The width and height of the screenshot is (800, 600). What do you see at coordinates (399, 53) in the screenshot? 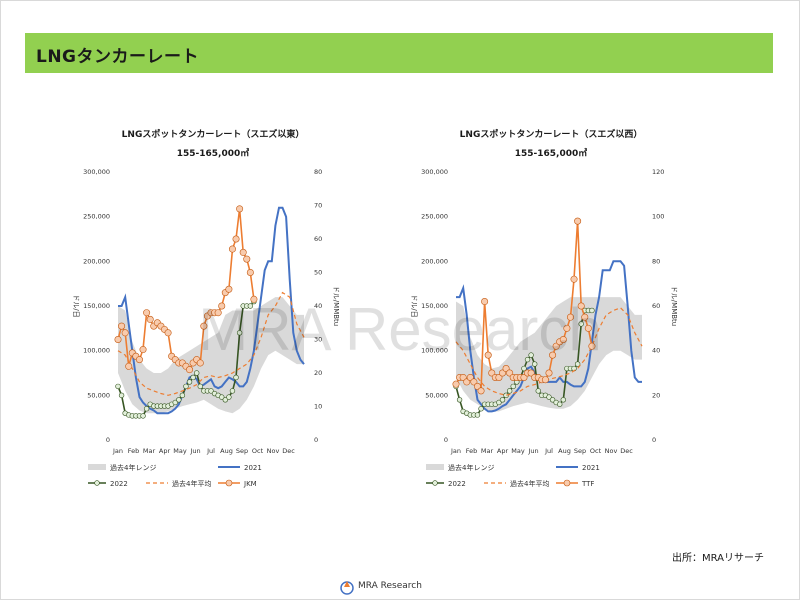
I see `title-bar: LNGタンカーレート` at bounding box center [399, 53].